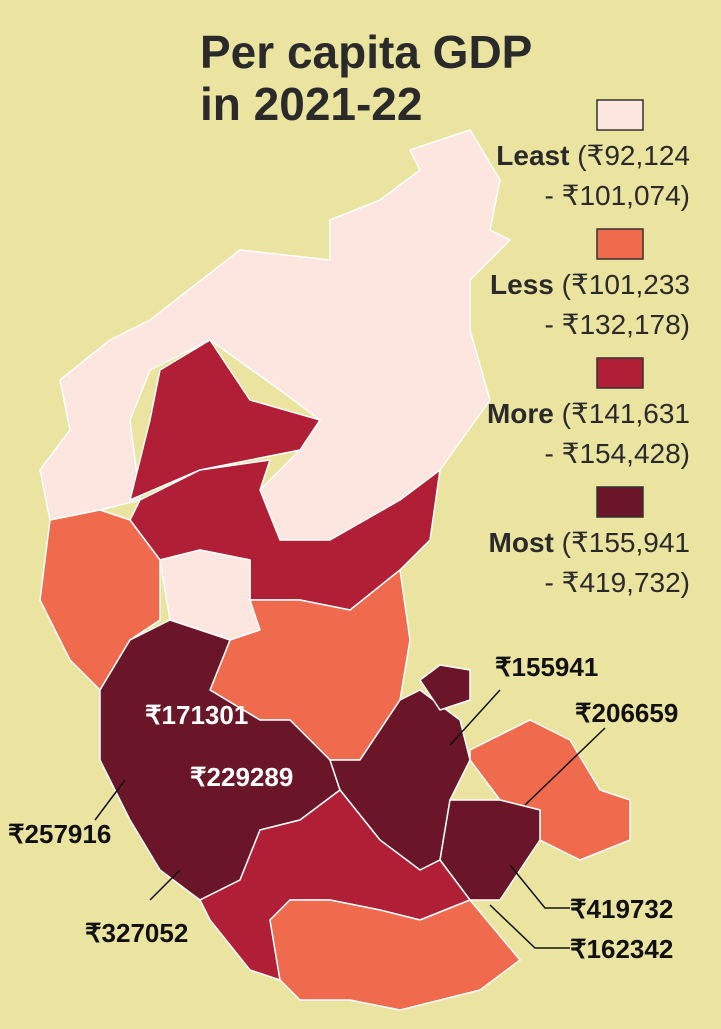 The height and width of the screenshot is (1029, 721). Describe the element at coordinates (617, 195) in the screenshot. I see `legend-range: - ₹101,074)` at that location.